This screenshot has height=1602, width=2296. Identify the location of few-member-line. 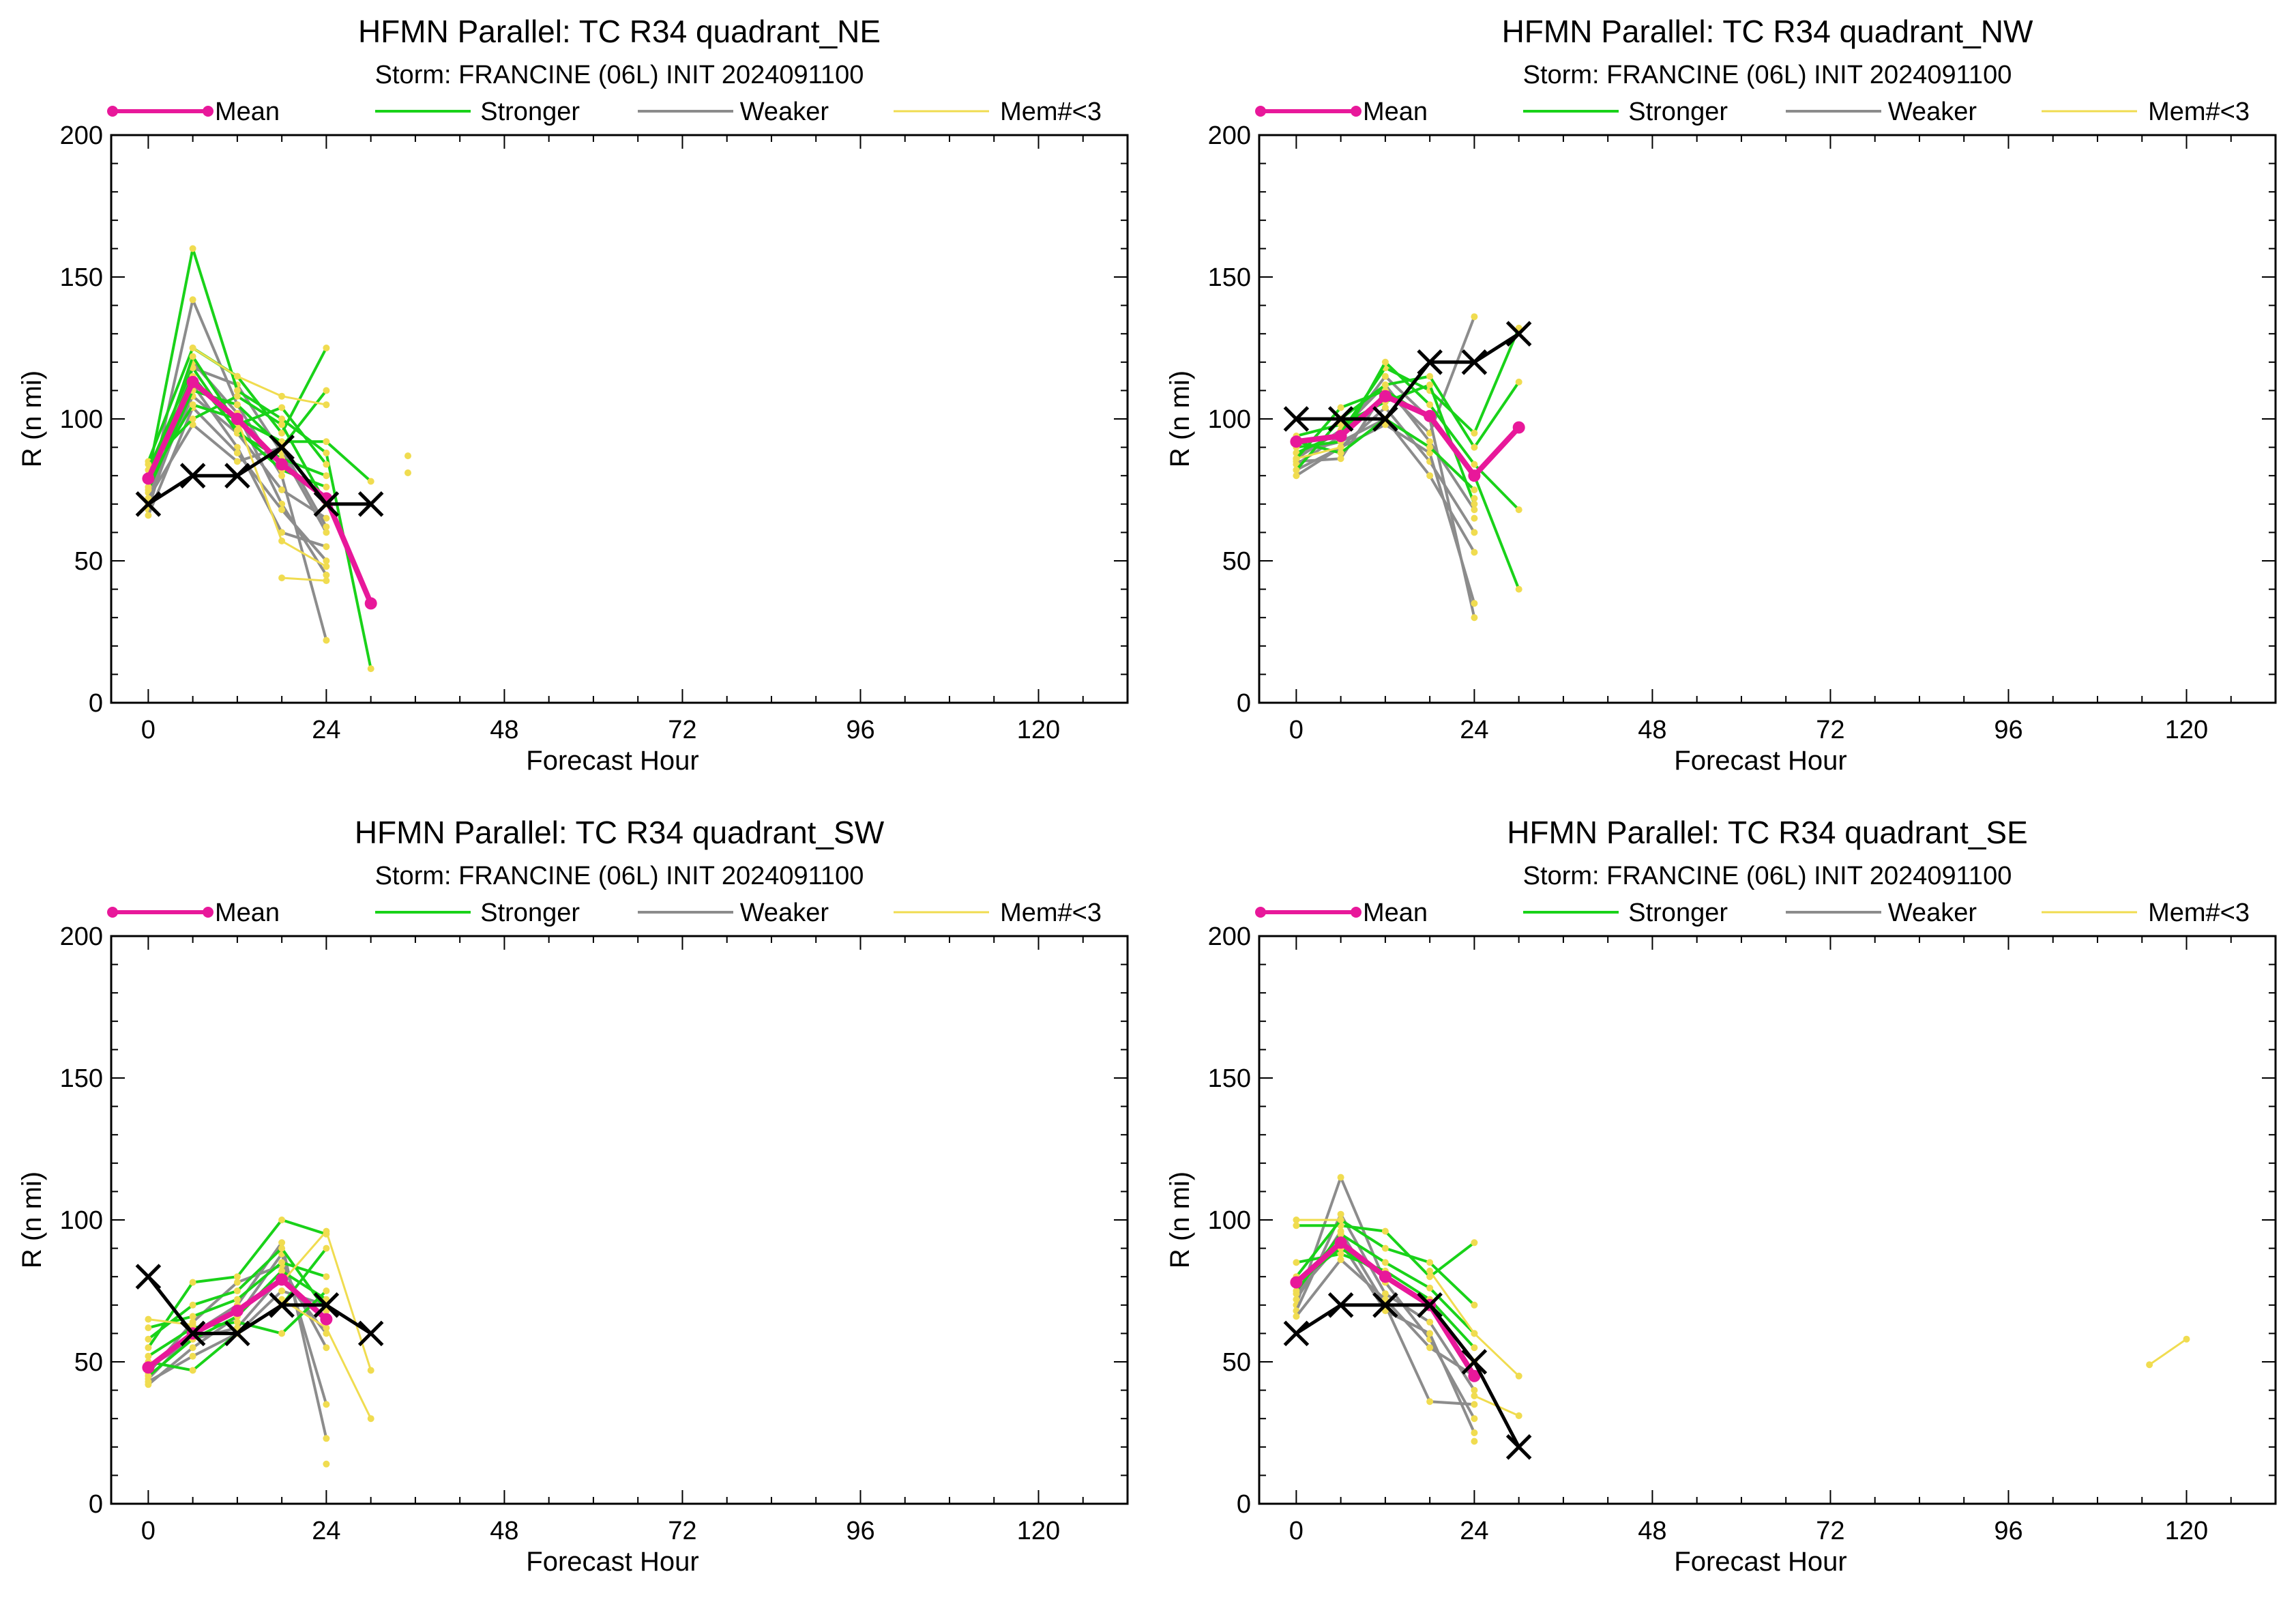
(1319, 453).